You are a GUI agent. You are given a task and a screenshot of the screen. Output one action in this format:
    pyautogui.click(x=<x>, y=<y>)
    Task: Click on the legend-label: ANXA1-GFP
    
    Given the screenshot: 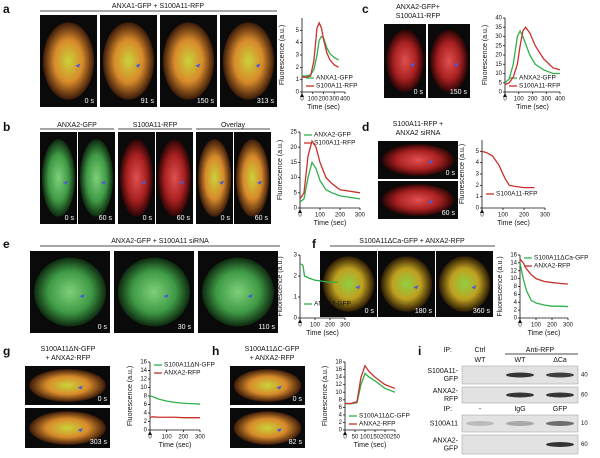 What is the action you would take?
    pyautogui.click(x=334, y=78)
    